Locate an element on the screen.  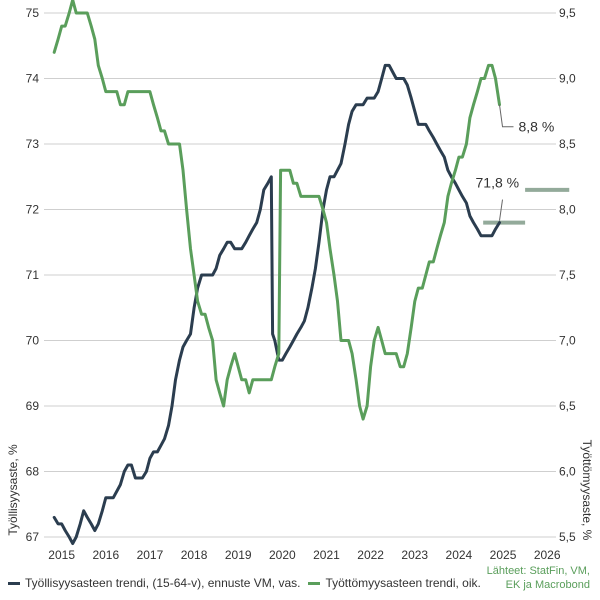
legend-item-unemployment: Työttömyysasteen trendi, oik. is located at coordinates (394, 583).